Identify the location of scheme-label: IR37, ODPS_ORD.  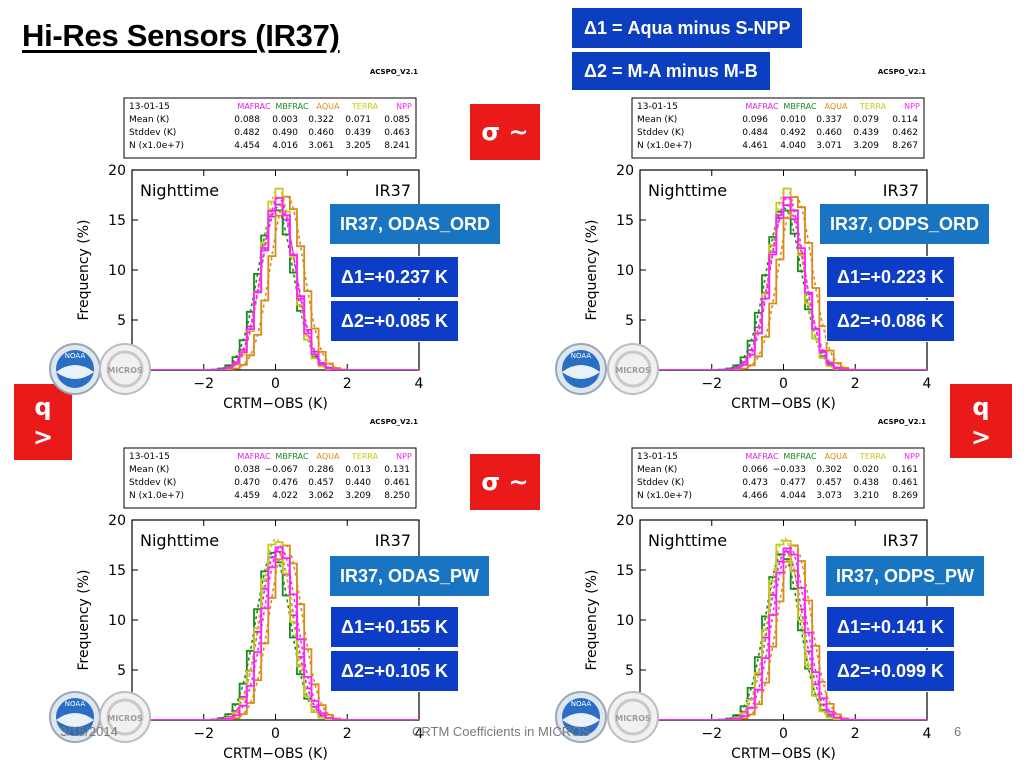
(905, 224).